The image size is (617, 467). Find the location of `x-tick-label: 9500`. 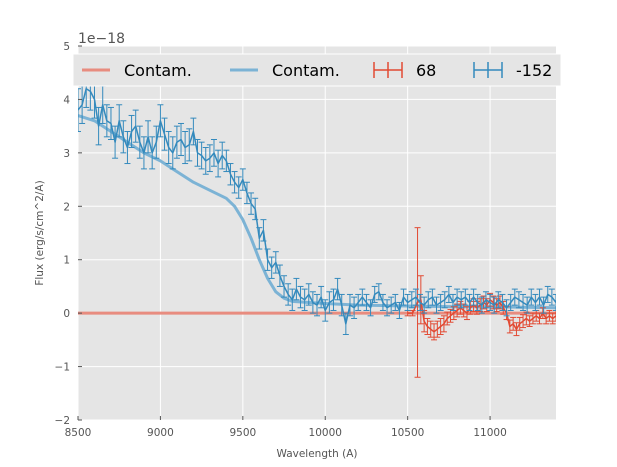

x-tick-label: 9500 is located at coordinates (242, 433).